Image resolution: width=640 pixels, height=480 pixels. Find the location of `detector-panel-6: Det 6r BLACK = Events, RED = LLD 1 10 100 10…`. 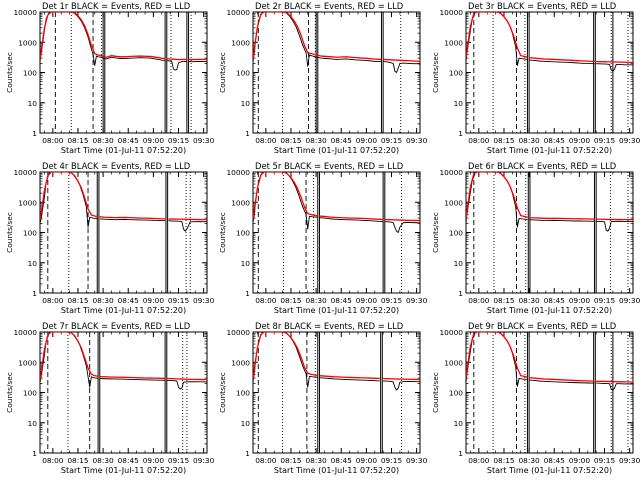

detector-panel-6: Det 6r BLACK = Events, RED = LLD 1 10 100 10… is located at coordinates (533, 240).